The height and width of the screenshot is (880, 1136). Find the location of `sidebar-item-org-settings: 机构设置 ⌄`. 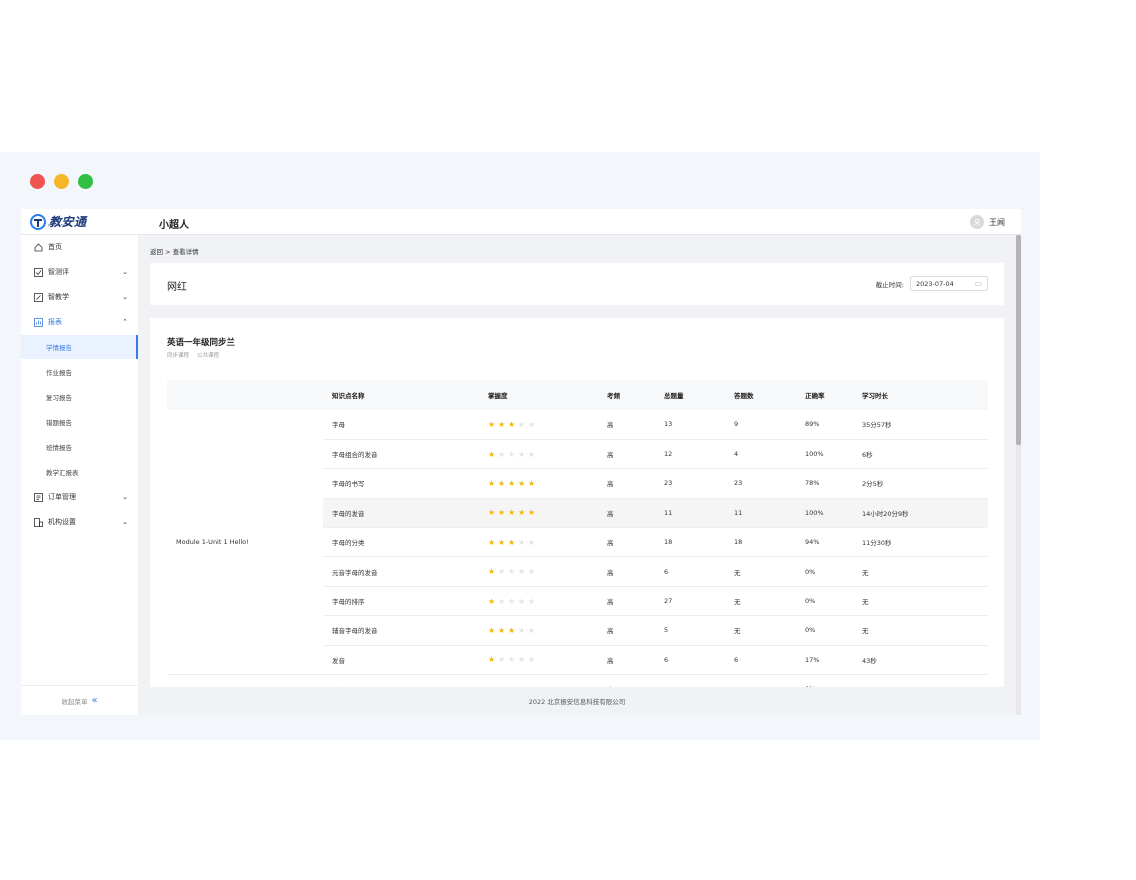

sidebar-item-org-settings: 机构设置 ⌄ is located at coordinates (79, 522).